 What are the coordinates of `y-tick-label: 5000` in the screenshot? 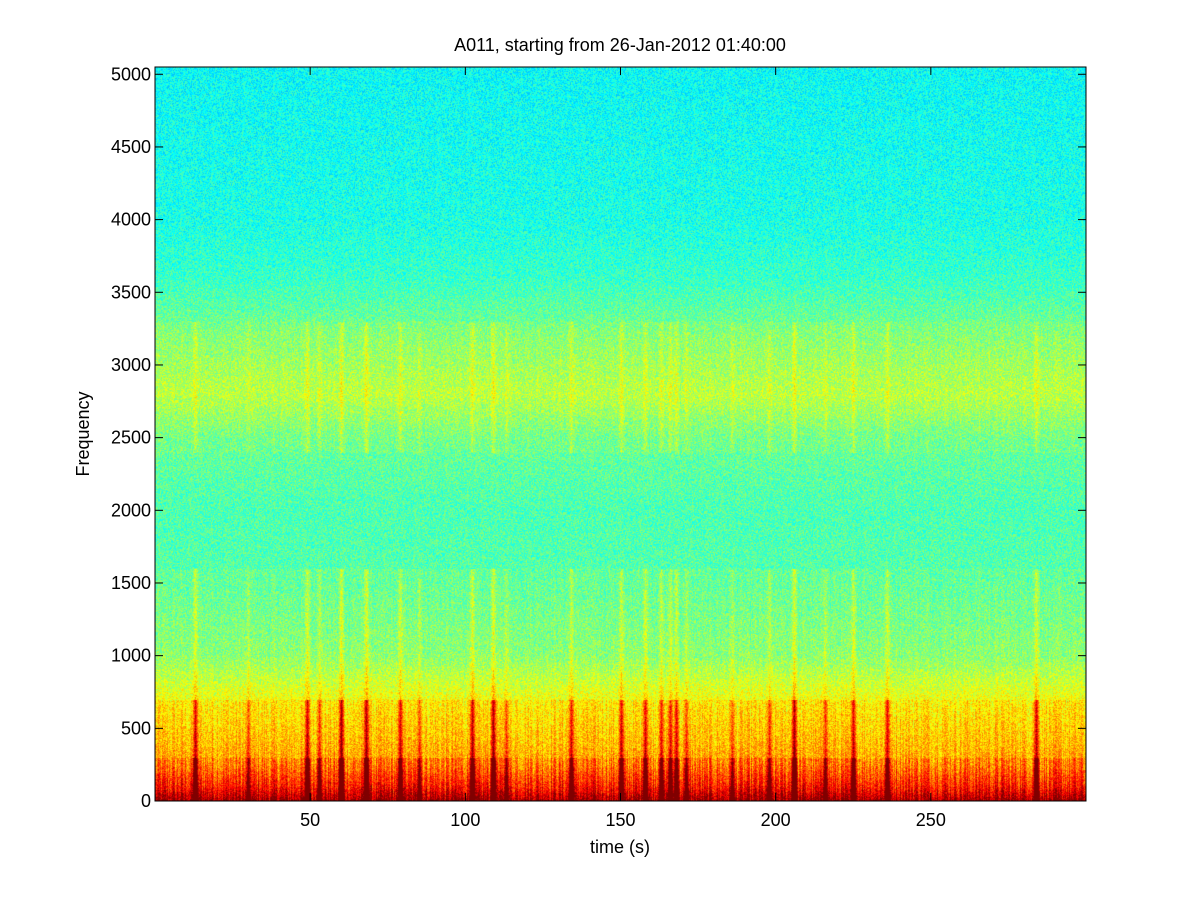 It's located at (131, 74).